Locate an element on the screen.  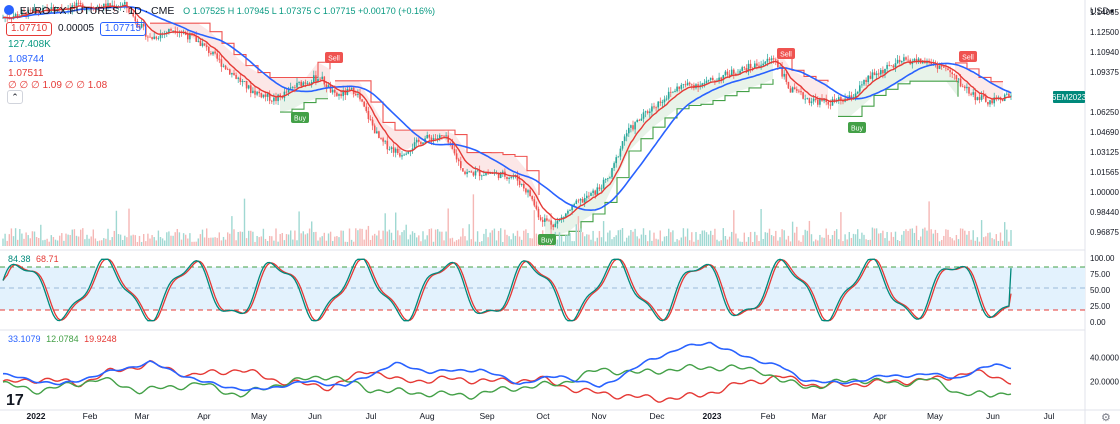
volume-bars is located at coordinates (507, 220).